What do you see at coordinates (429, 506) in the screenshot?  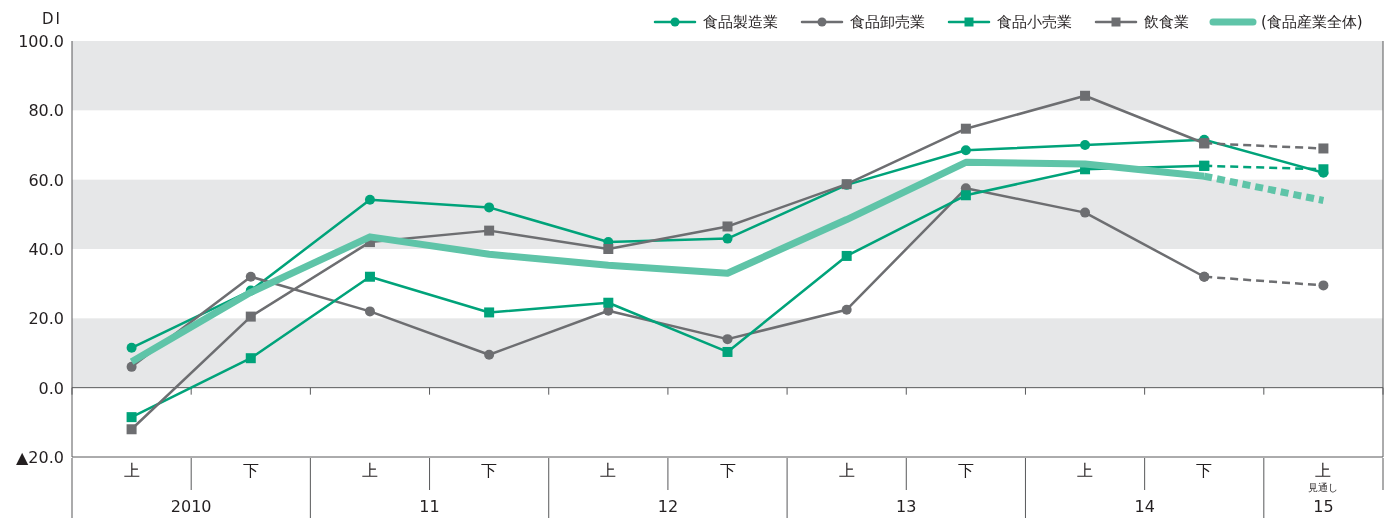 I see `text: 11` at bounding box center [429, 506].